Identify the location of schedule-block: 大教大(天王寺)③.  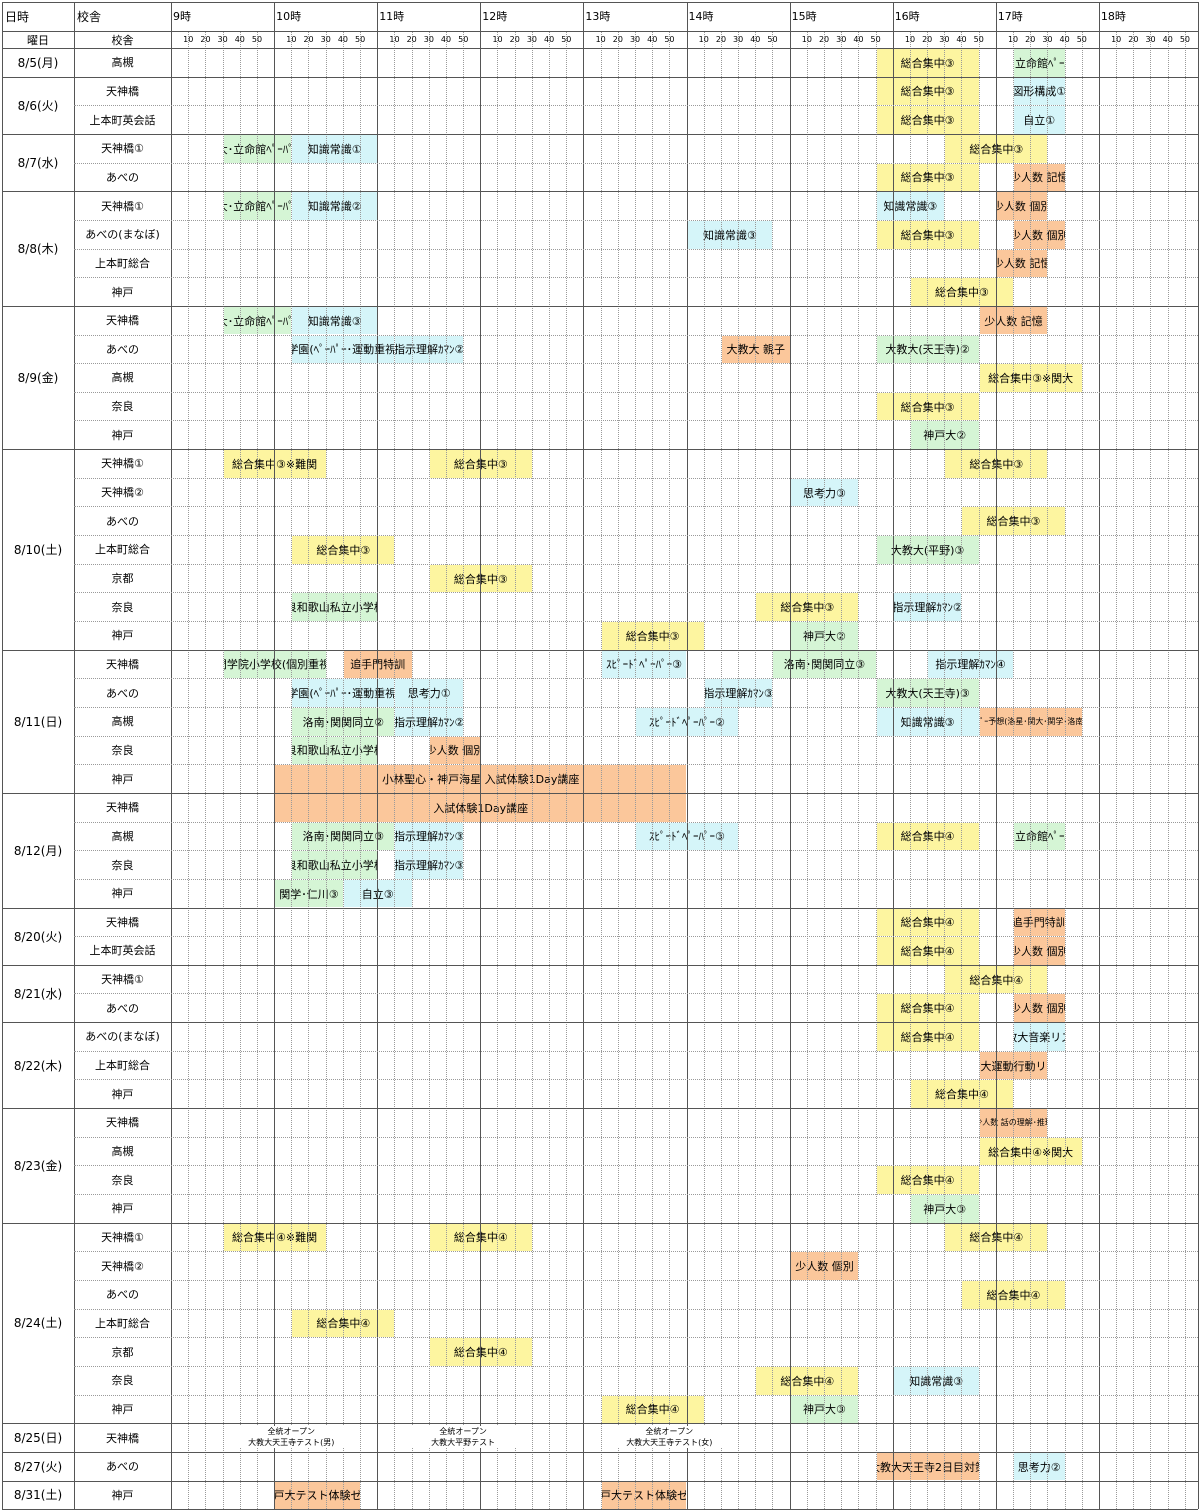
(927, 693).